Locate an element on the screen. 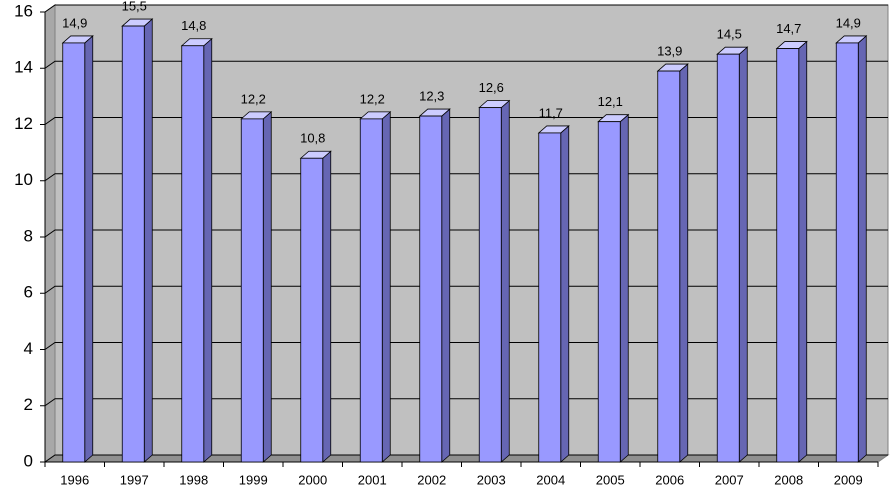 This screenshot has height=488, width=892. value-label: 12,1 is located at coordinates (610, 101).